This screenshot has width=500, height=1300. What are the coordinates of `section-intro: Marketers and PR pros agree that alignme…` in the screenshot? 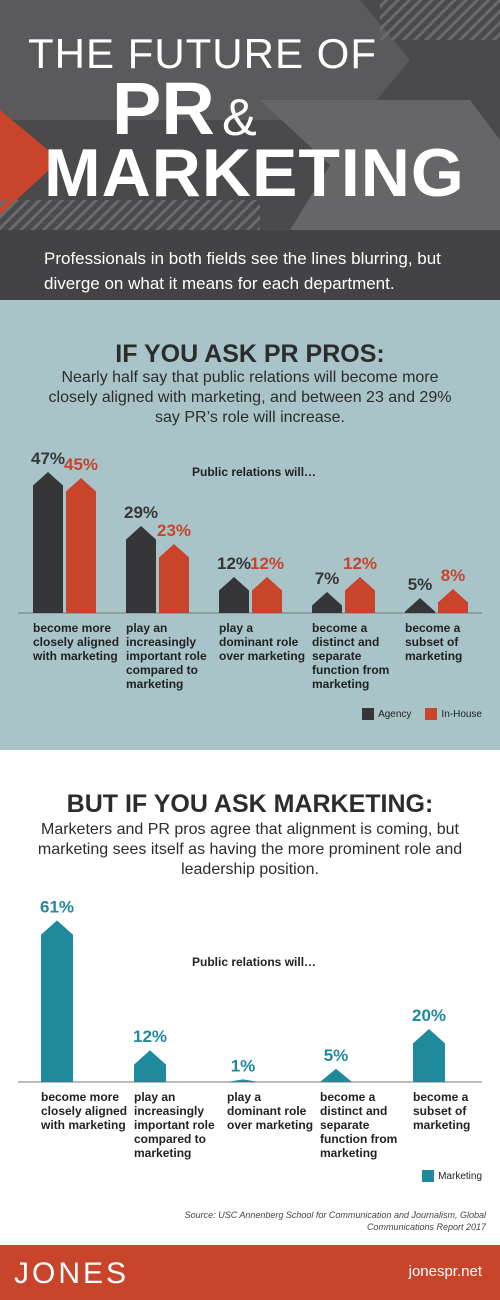 It's located at (250, 849).